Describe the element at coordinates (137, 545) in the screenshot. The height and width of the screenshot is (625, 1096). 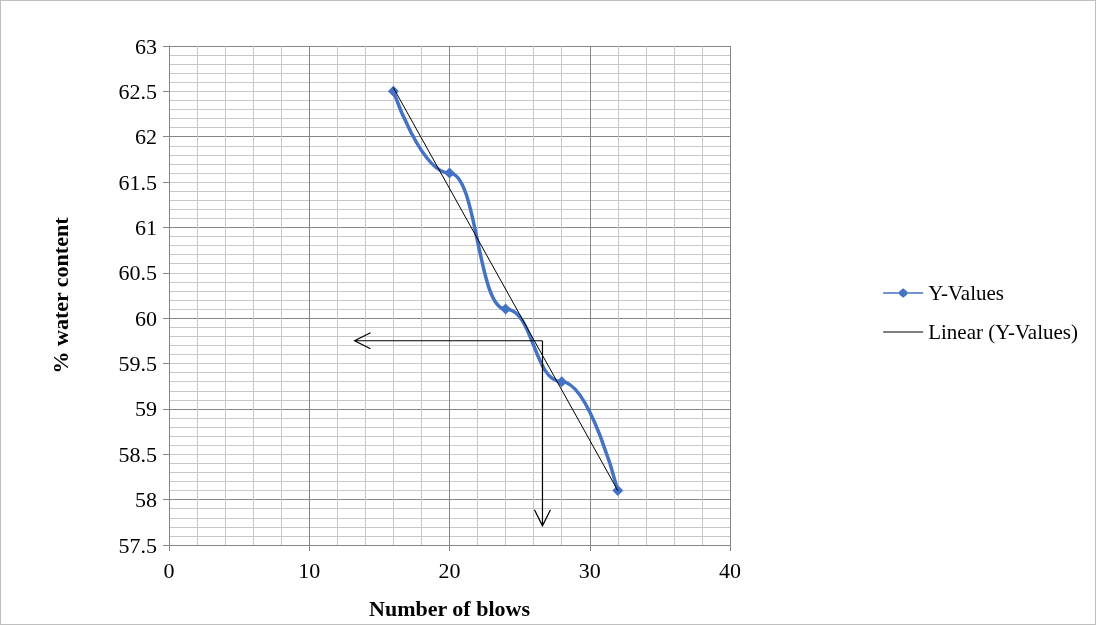
I see `y-tick-label: 57.5` at that location.